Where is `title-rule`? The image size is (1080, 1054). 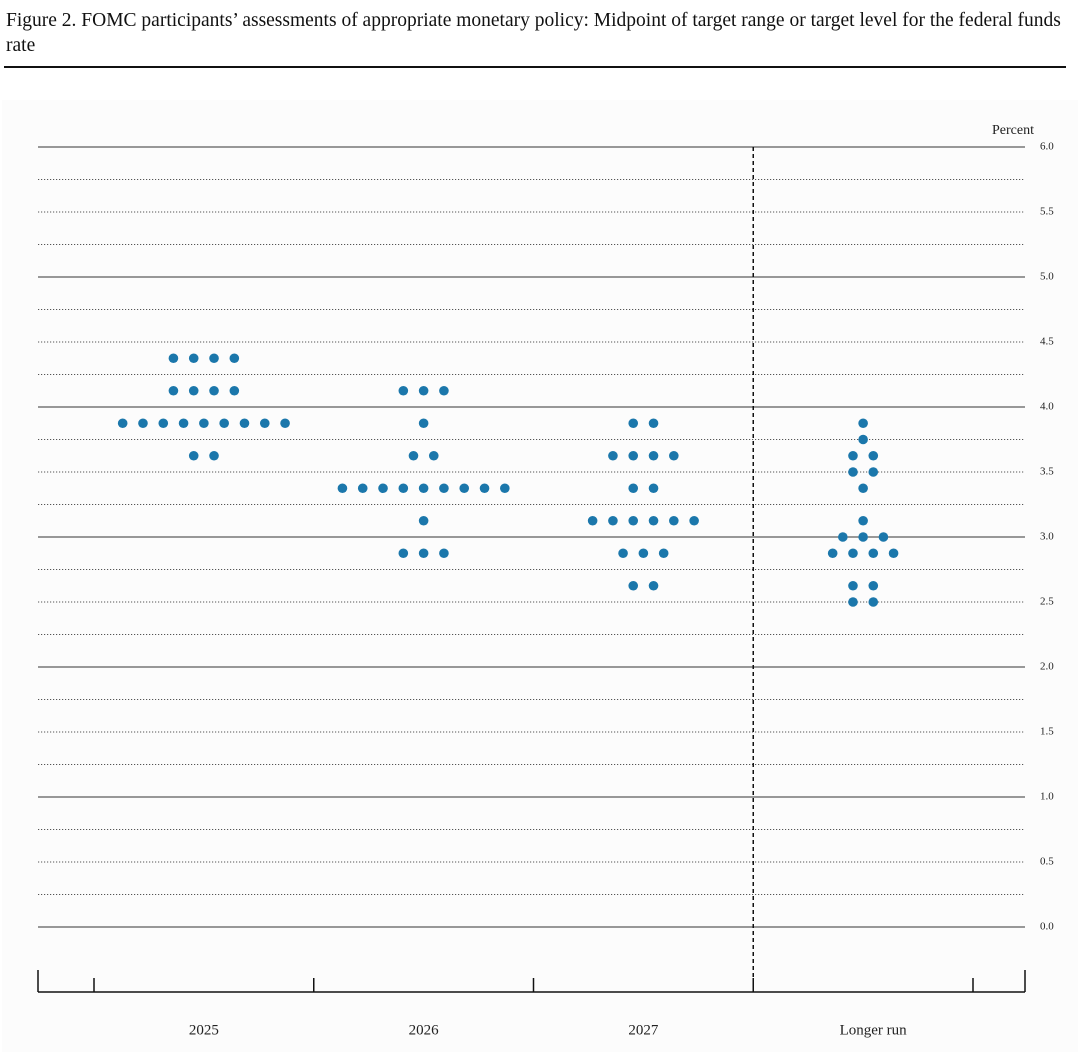 title-rule is located at coordinates (535, 67).